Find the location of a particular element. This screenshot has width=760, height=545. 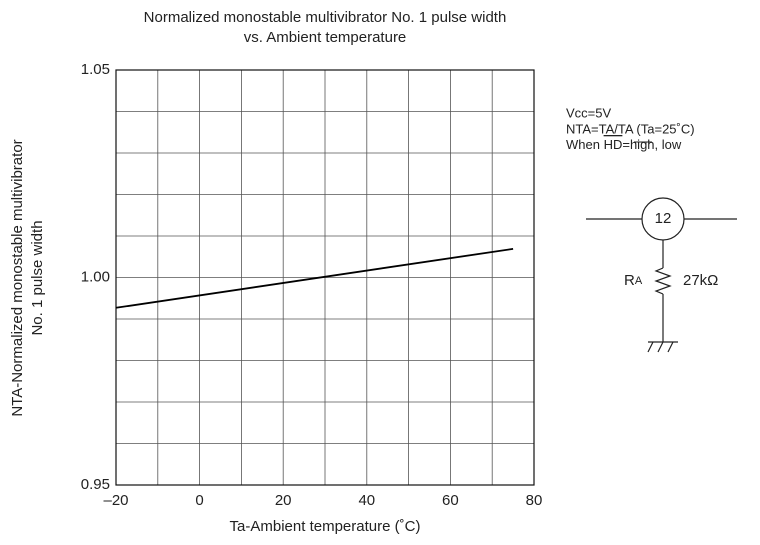

resistor-label-part: R is located at coordinates (629, 280).